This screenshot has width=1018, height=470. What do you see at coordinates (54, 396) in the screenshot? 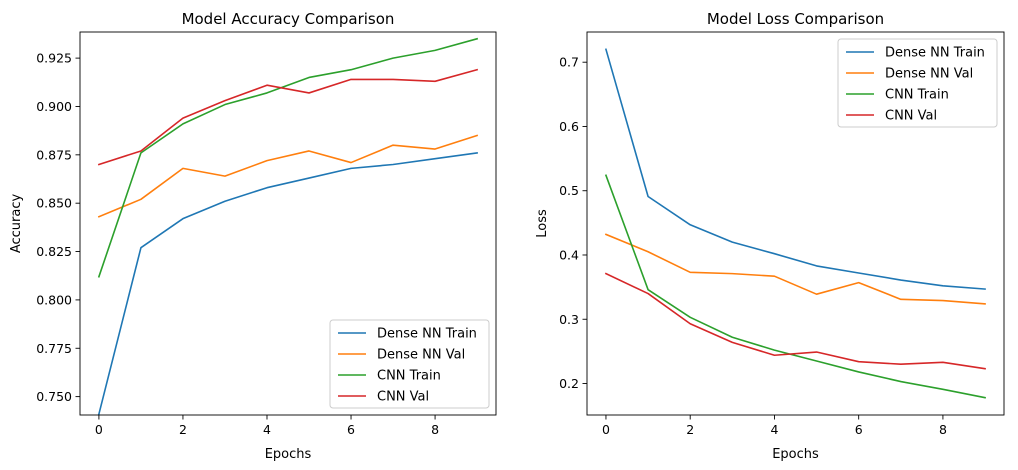
I see `y-tick-label: 0.750` at bounding box center [54, 396].